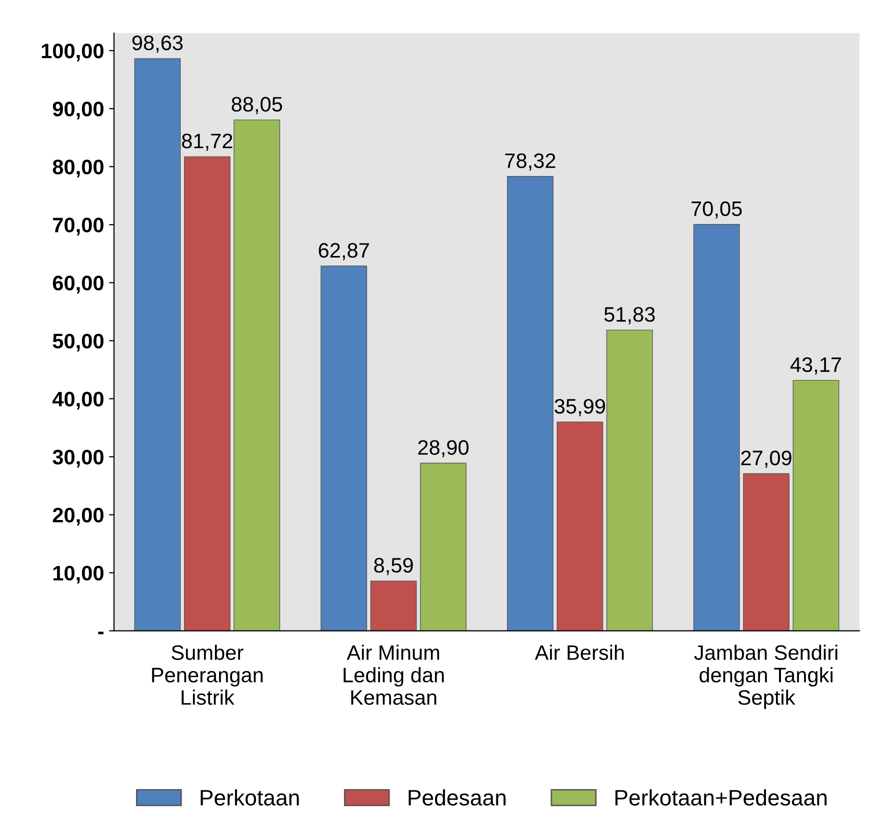 This screenshot has width=877, height=830. I want to click on data-label: 43,17, so click(815, 366).